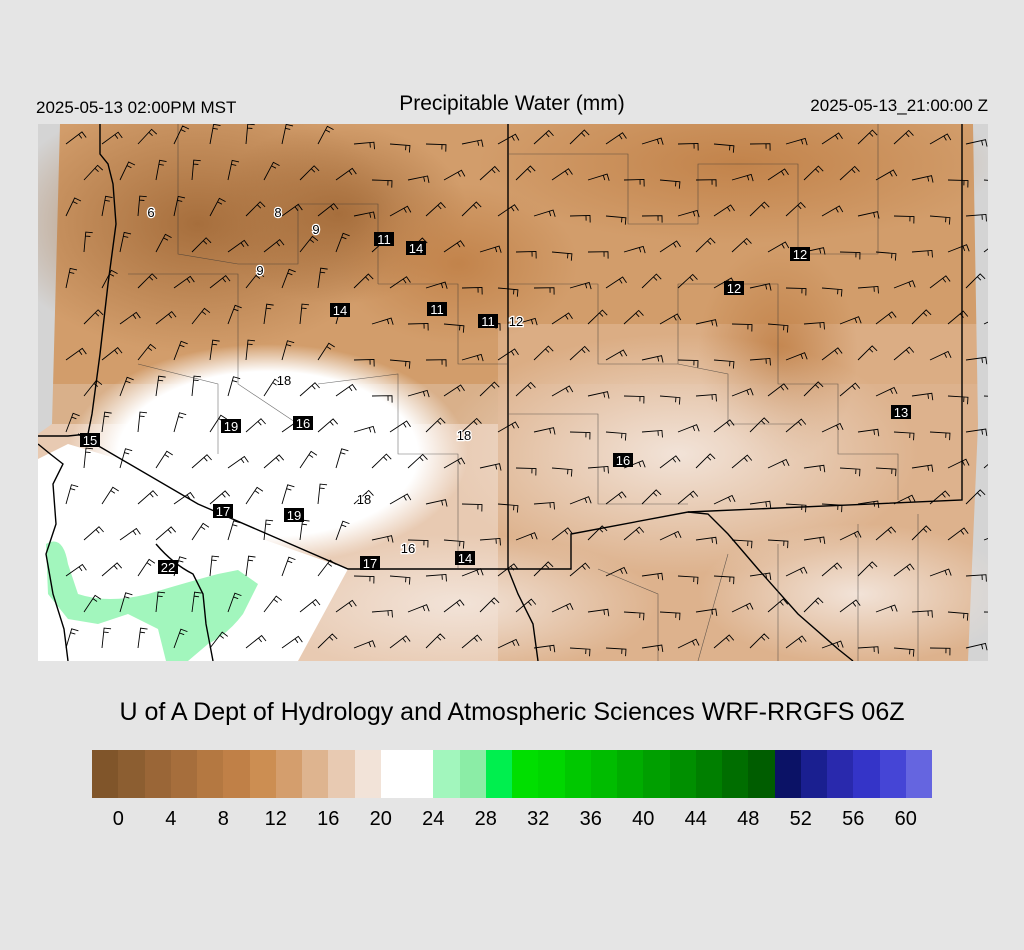 The width and height of the screenshot is (1024, 950). I want to click on svg-text: 11, so click(437, 309).